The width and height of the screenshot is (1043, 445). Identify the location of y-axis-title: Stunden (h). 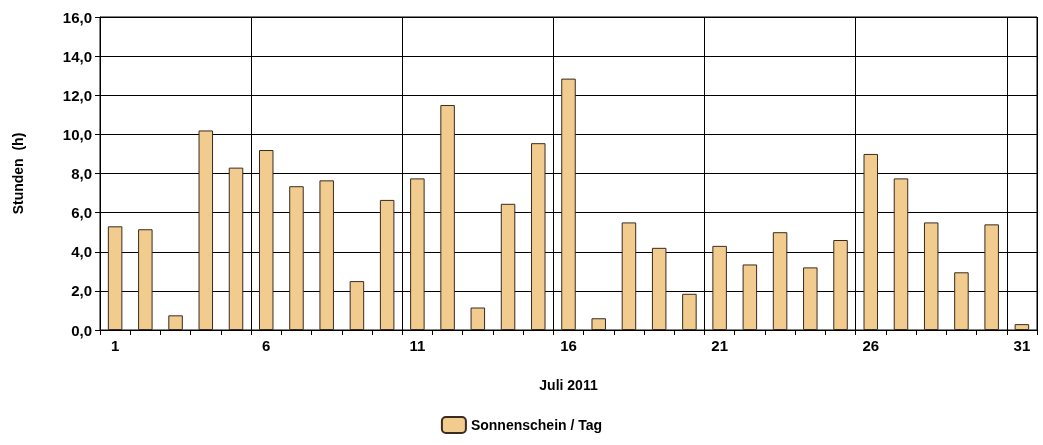
(18, 173).